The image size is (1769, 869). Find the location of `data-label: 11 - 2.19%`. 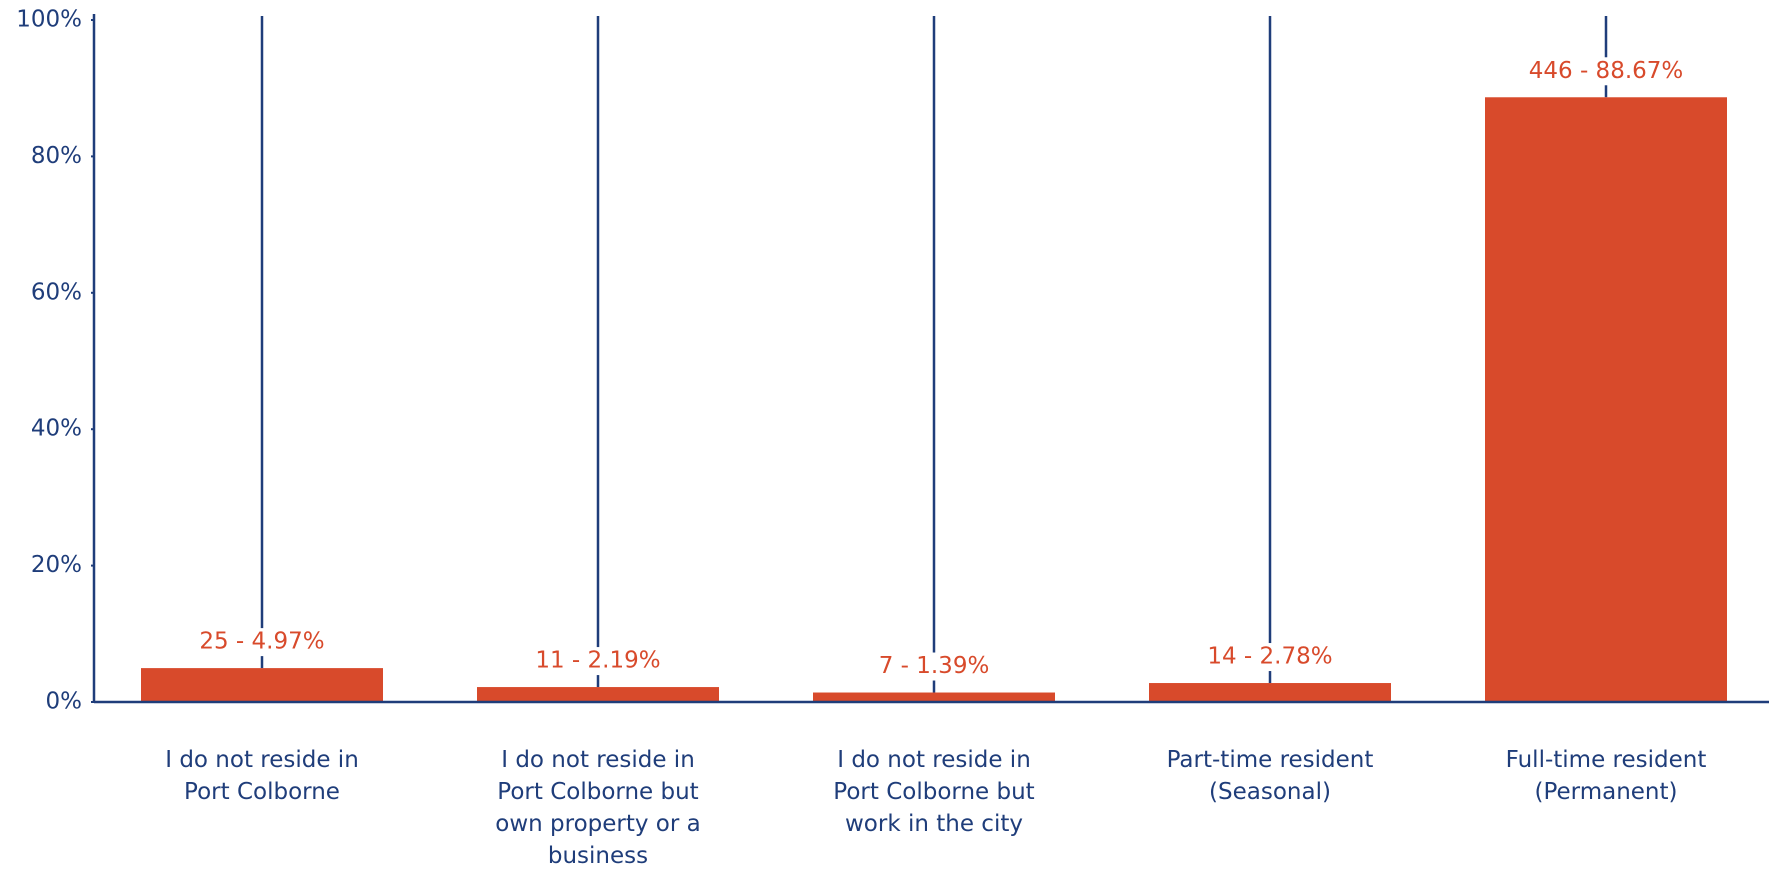

data-label: 11 - 2.19% is located at coordinates (597, 661).